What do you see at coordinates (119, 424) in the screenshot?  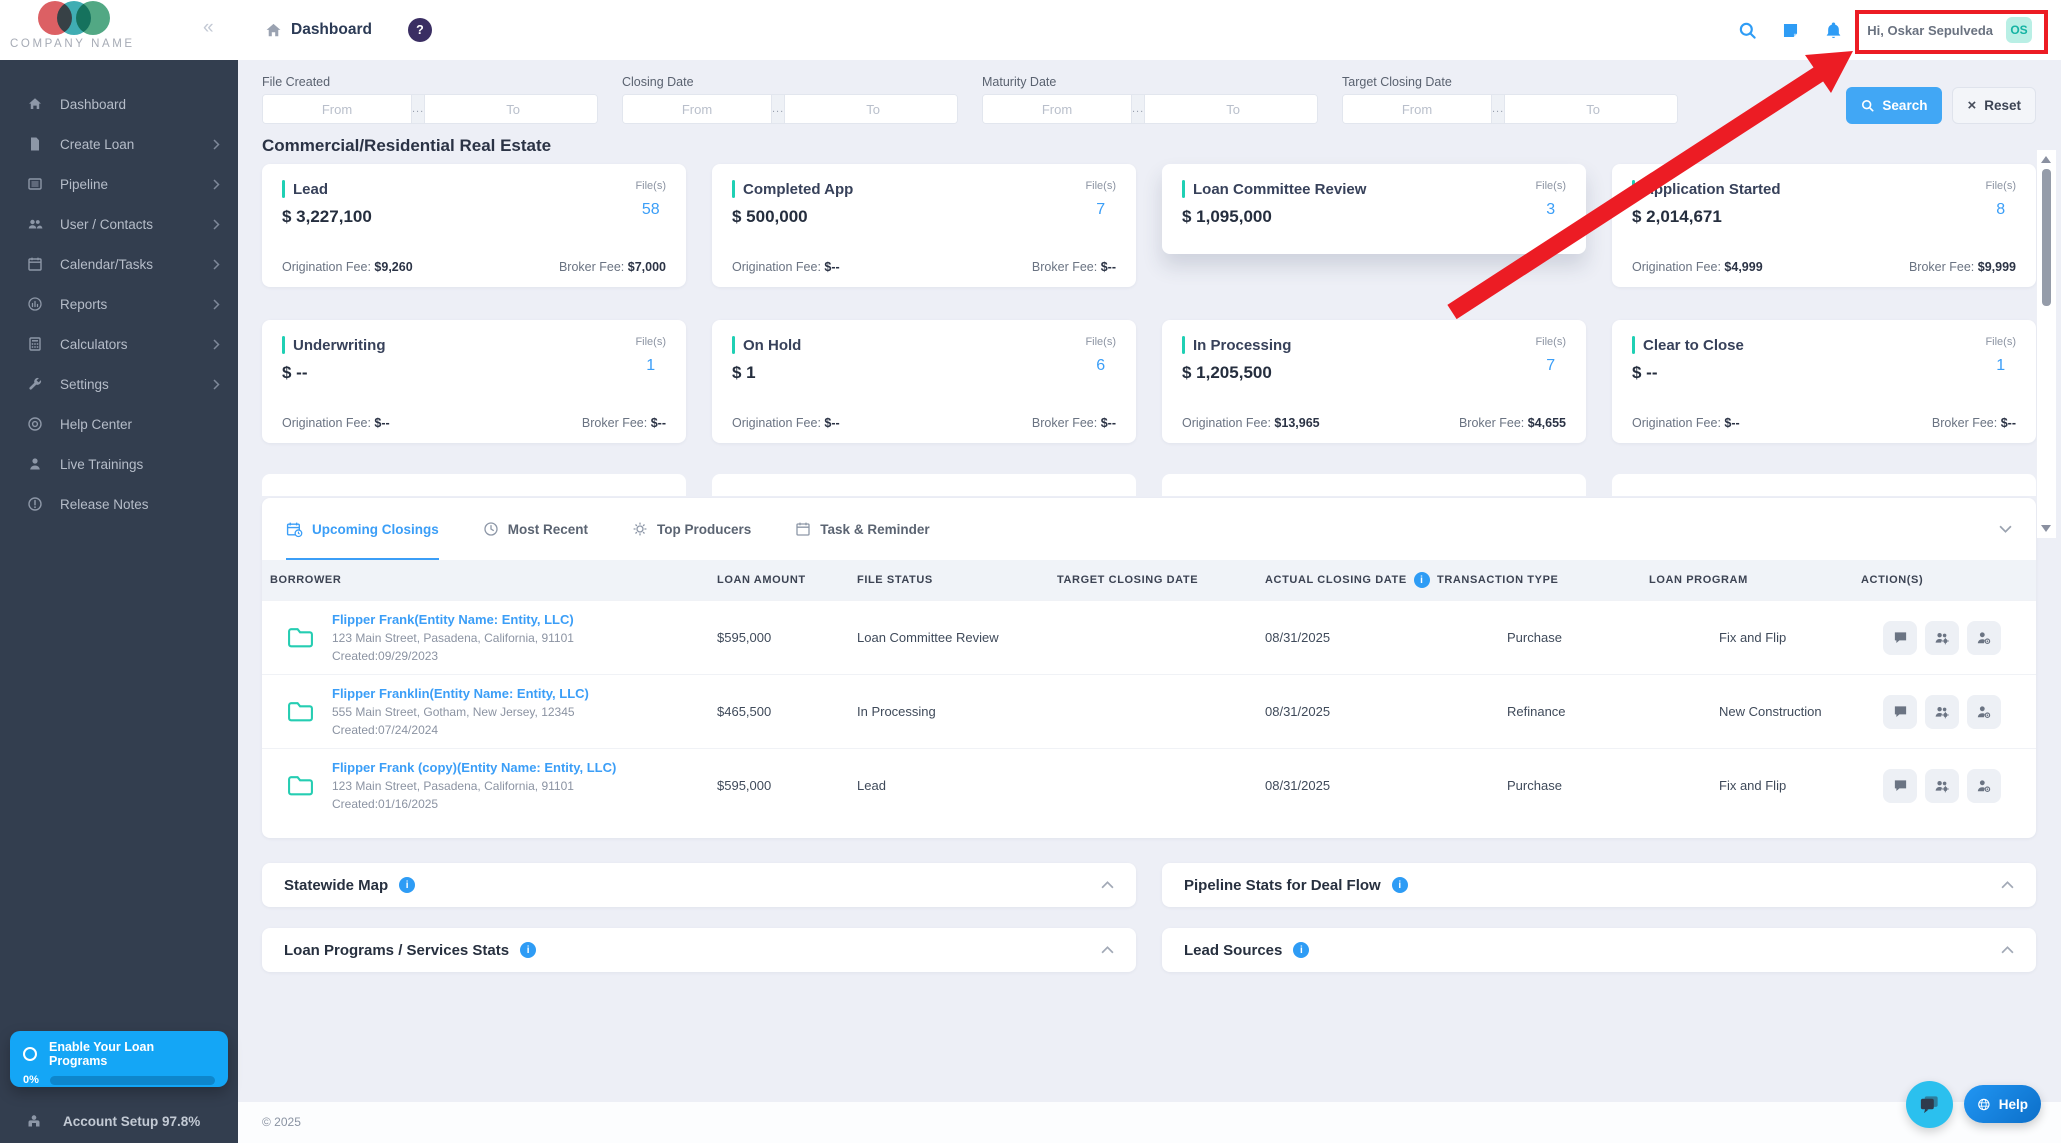 I see `sidebar-item-help-center: Help Center` at bounding box center [119, 424].